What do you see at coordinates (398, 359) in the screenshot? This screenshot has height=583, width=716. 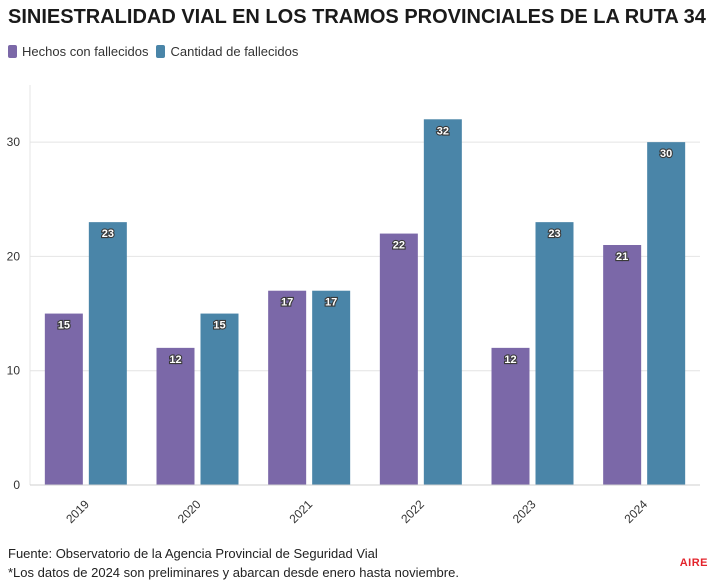 I see `bar-2022-hechos` at bounding box center [398, 359].